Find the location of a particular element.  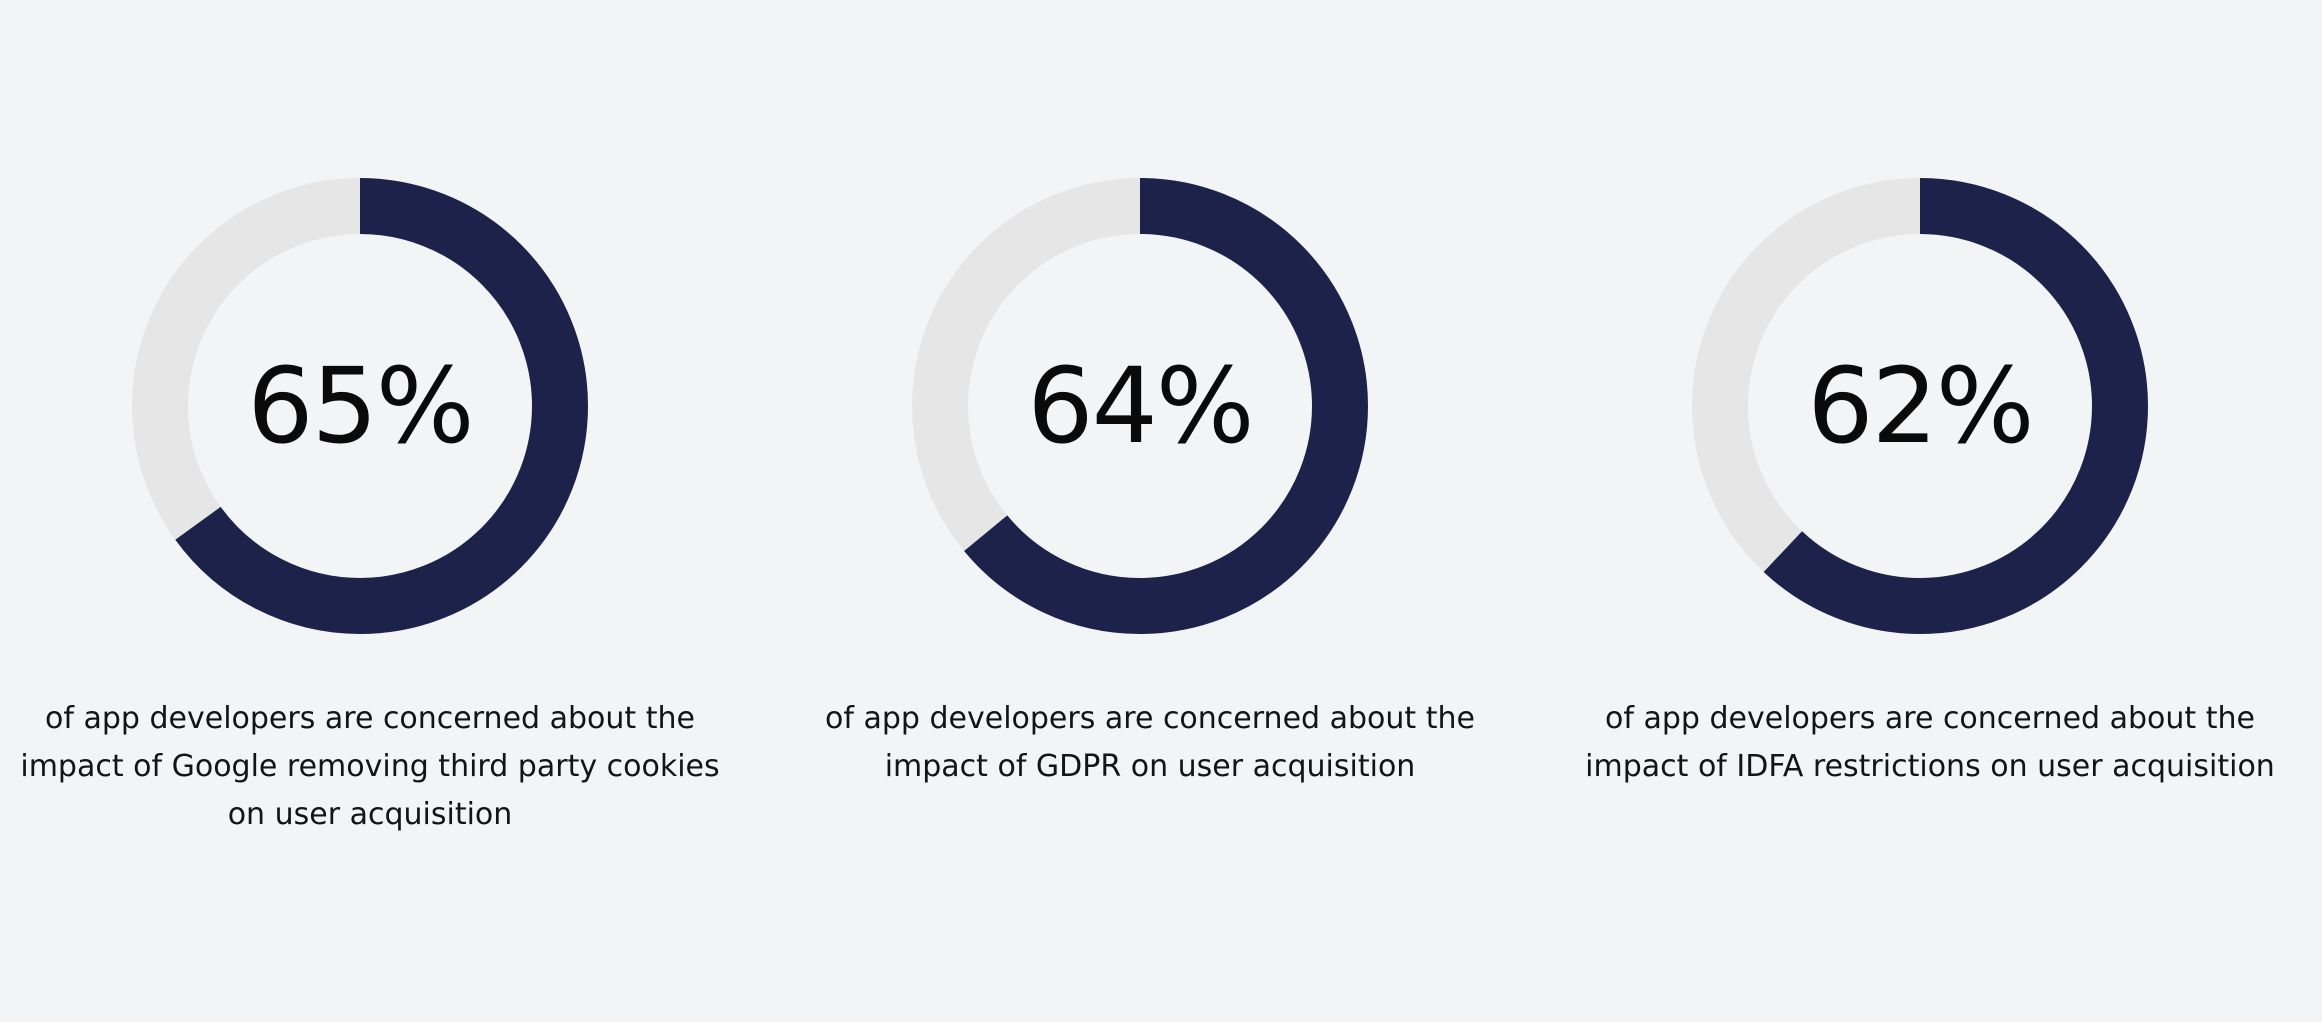

donut-value-label: 62% is located at coordinates (1920, 406).